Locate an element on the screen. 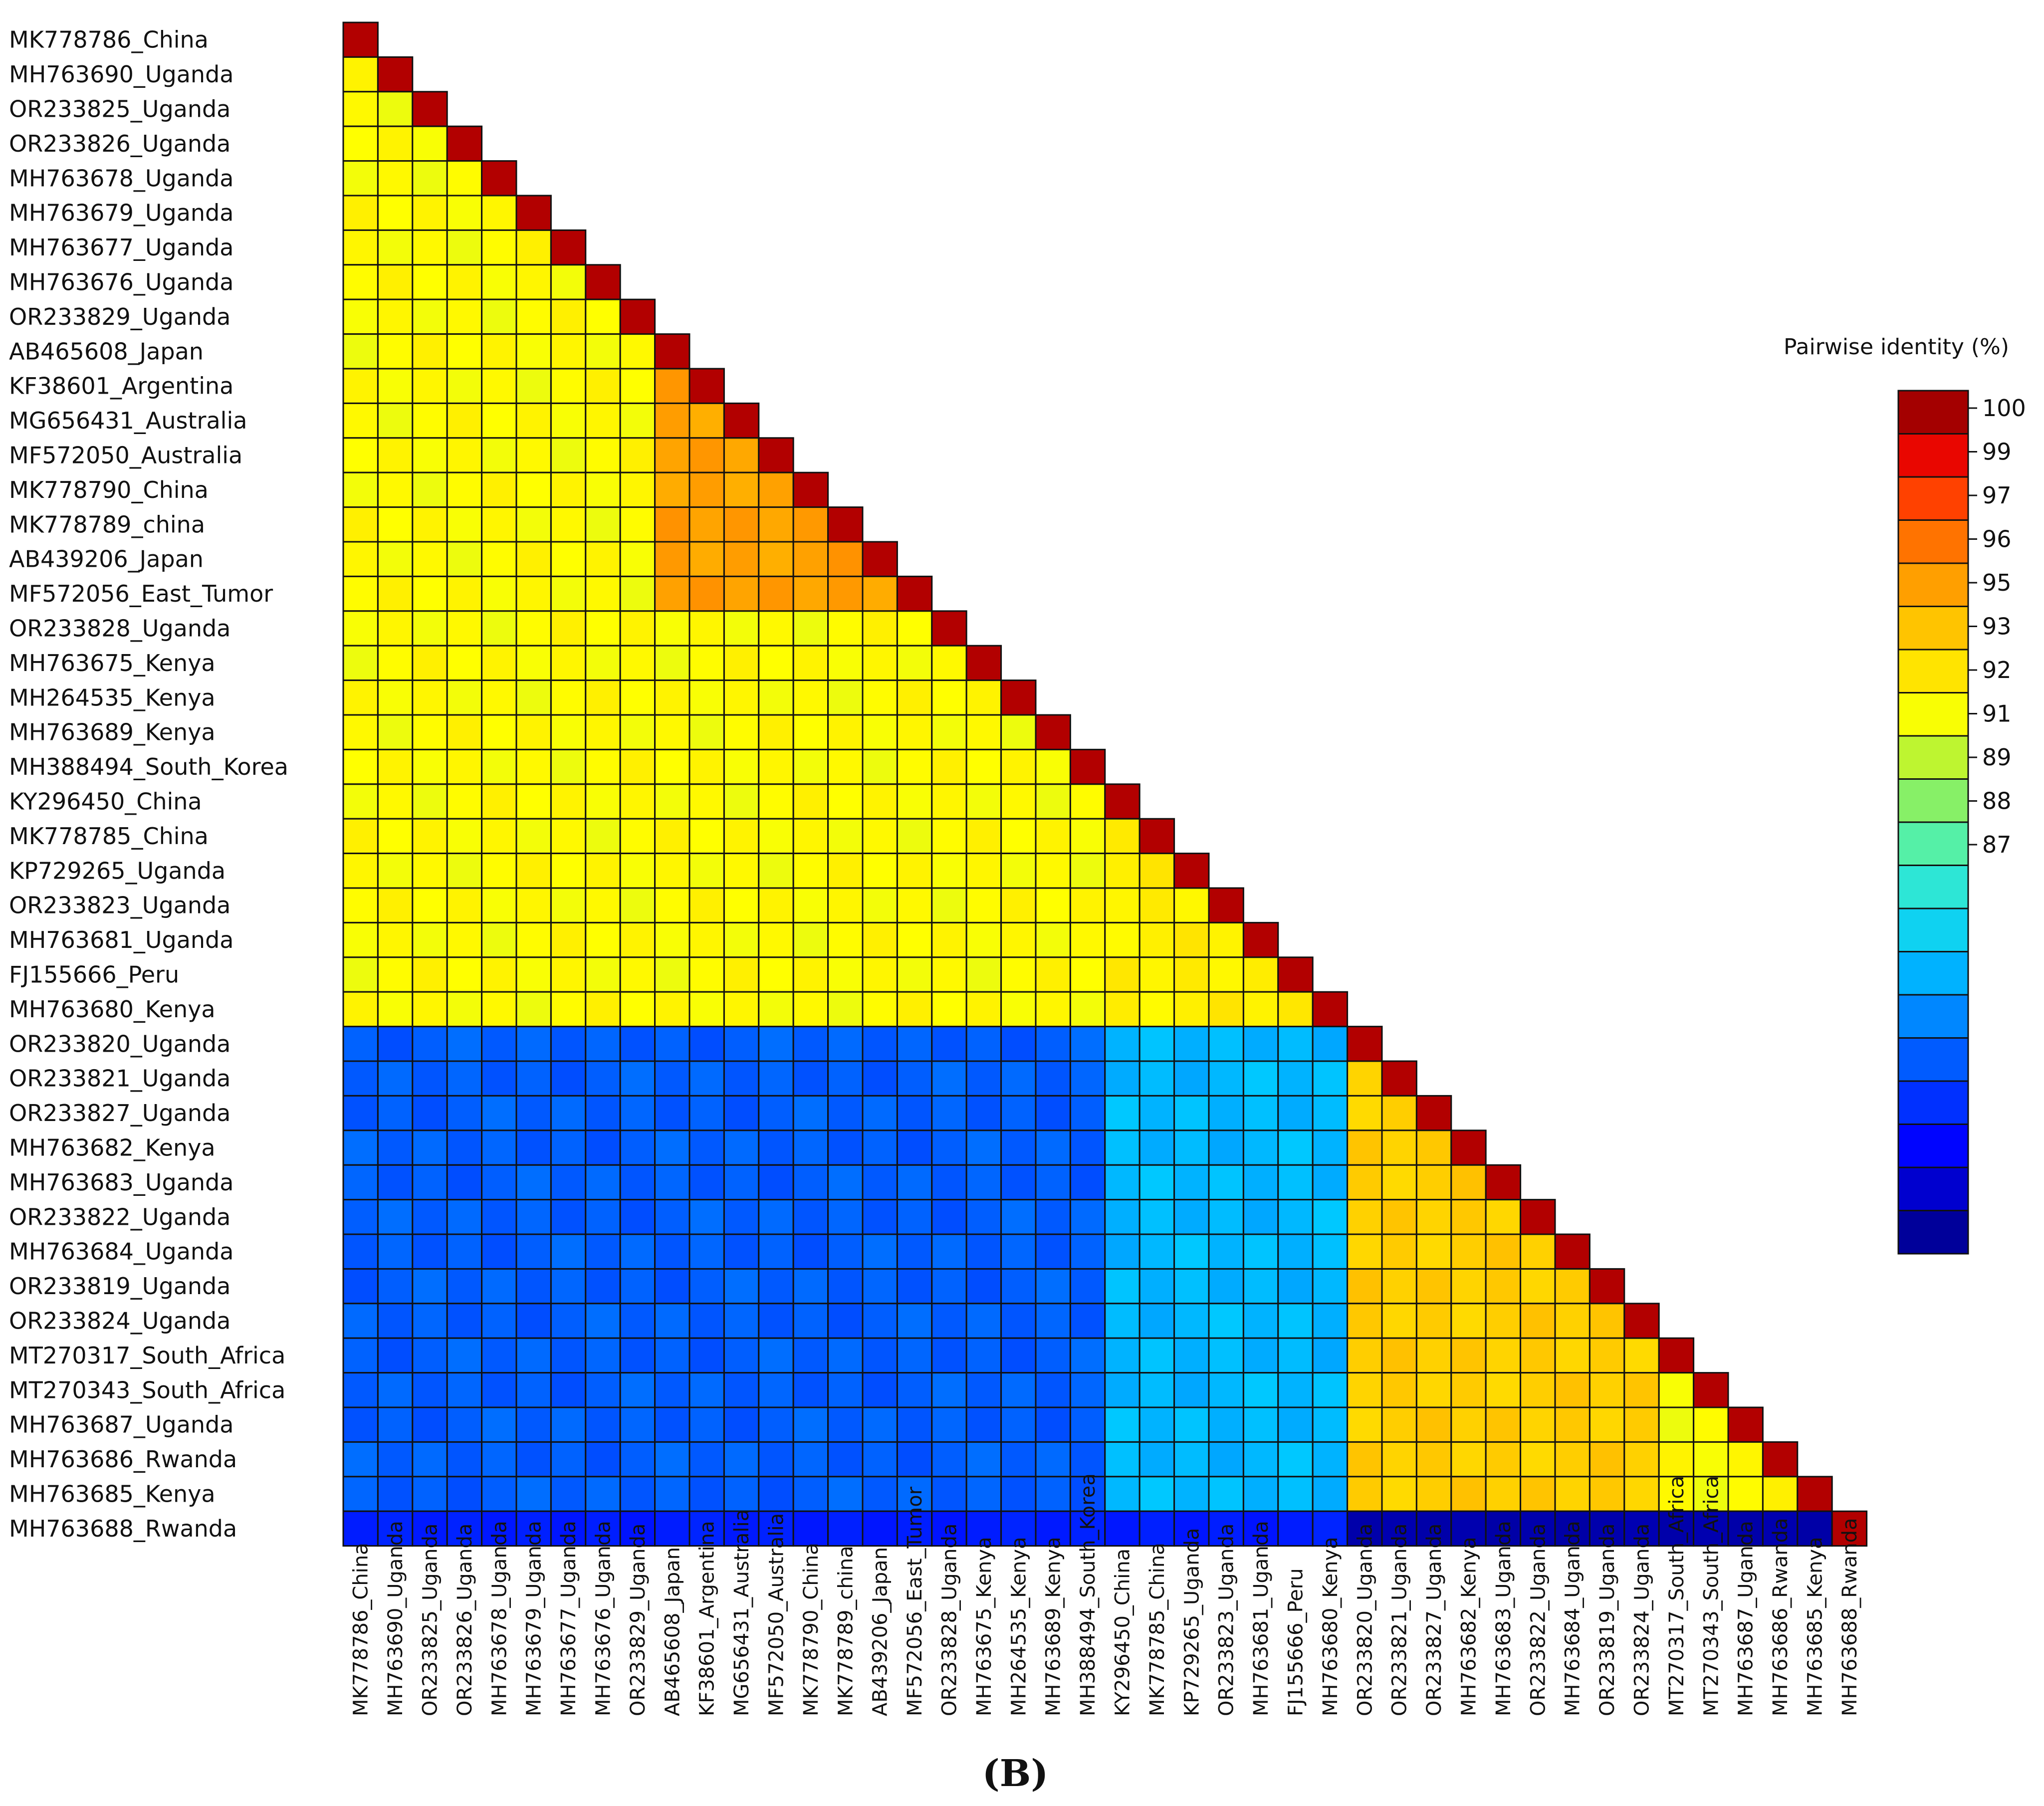  row-label: AB439206_Japan is located at coordinates (106, 559).